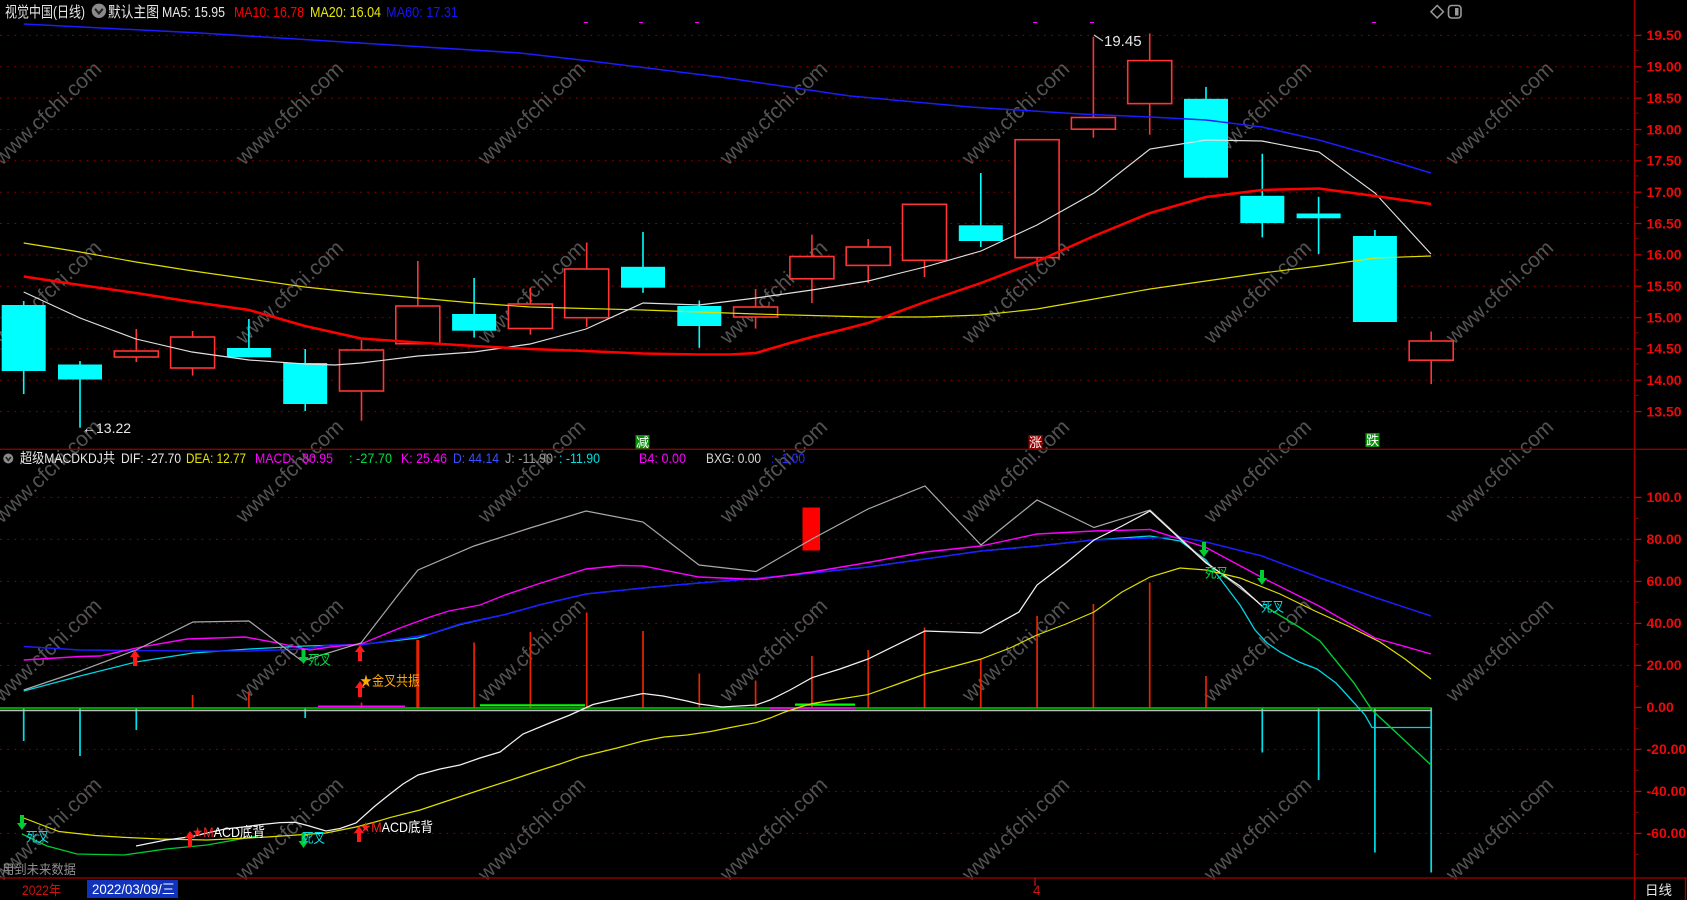  Describe the element at coordinates (1123, 41) in the screenshot. I see `svg-text: 19.45` at that location.